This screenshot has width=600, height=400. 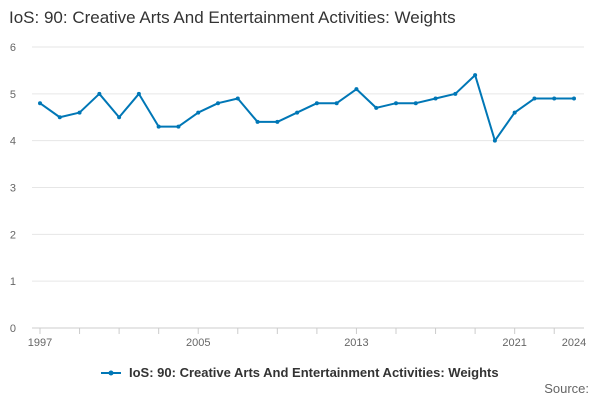 What do you see at coordinates (308, 330) in the screenshot?
I see `x-axis` at bounding box center [308, 330].